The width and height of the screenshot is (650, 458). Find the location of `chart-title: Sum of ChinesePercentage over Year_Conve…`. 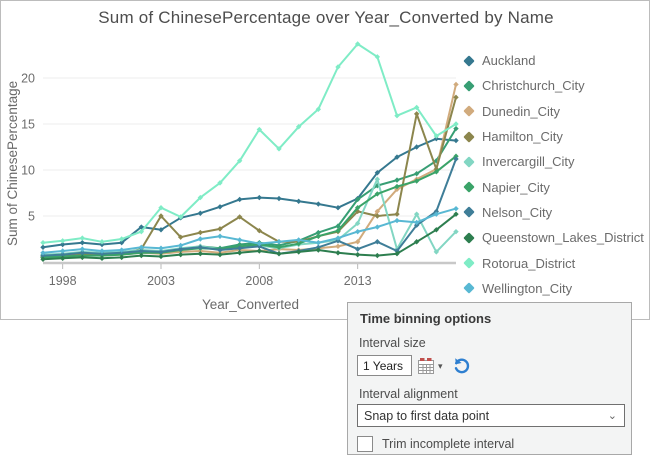

chart-title: Sum of ChinesePercentage over Year_Conve… is located at coordinates (326, 17).